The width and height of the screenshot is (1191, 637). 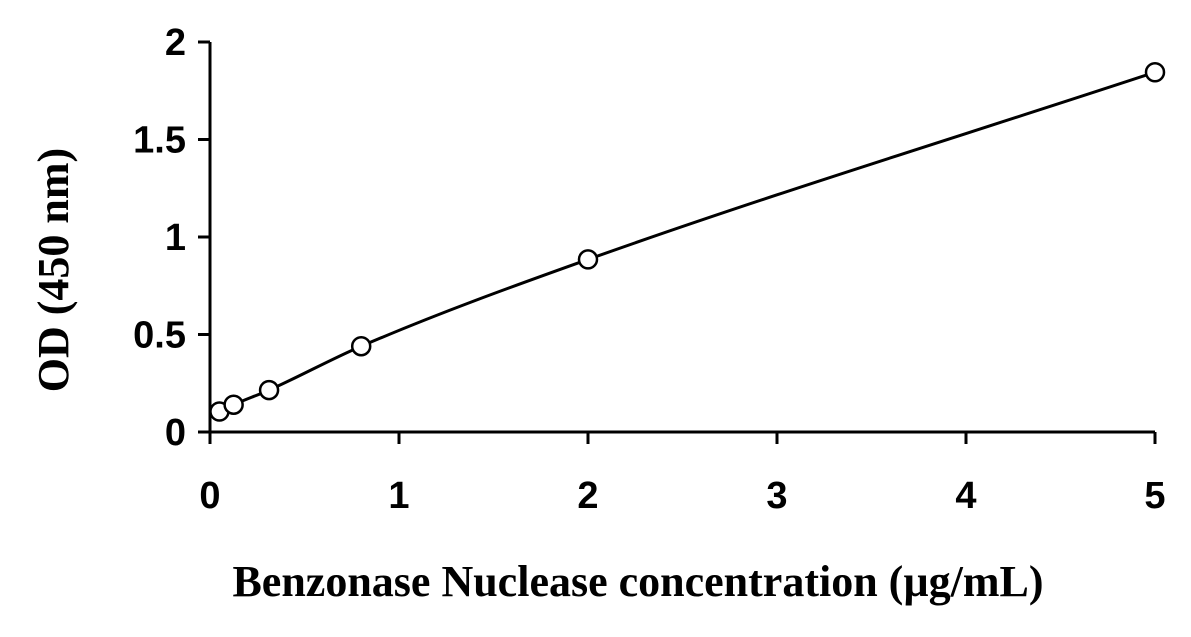 What do you see at coordinates (965, 496) in the screenshot?
I see `x-tick-label: 4` at bounding box center [965, 496].